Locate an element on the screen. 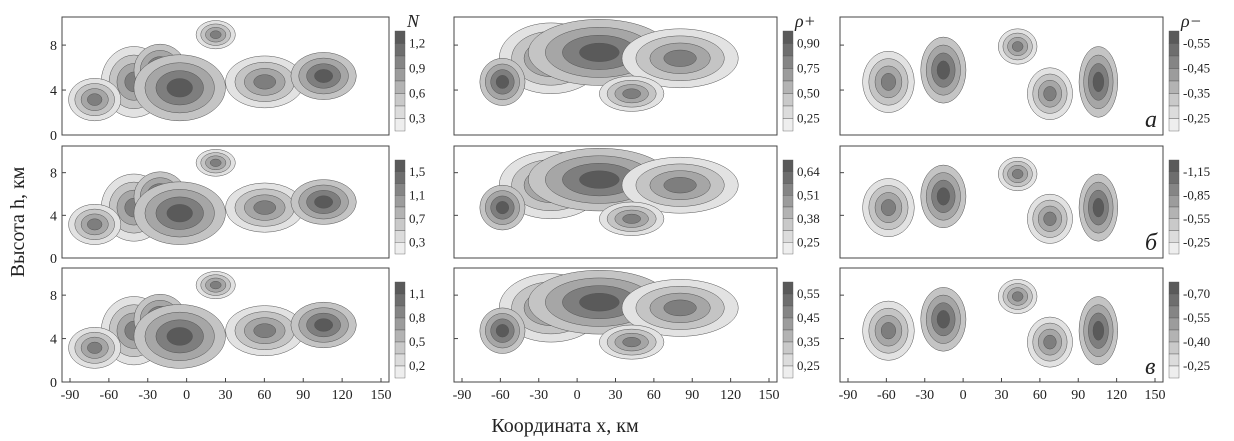 Image resolution: width=1234 pixels, height=441 pixels. y-tick-label: 8 is located at coordinates (53, 174).